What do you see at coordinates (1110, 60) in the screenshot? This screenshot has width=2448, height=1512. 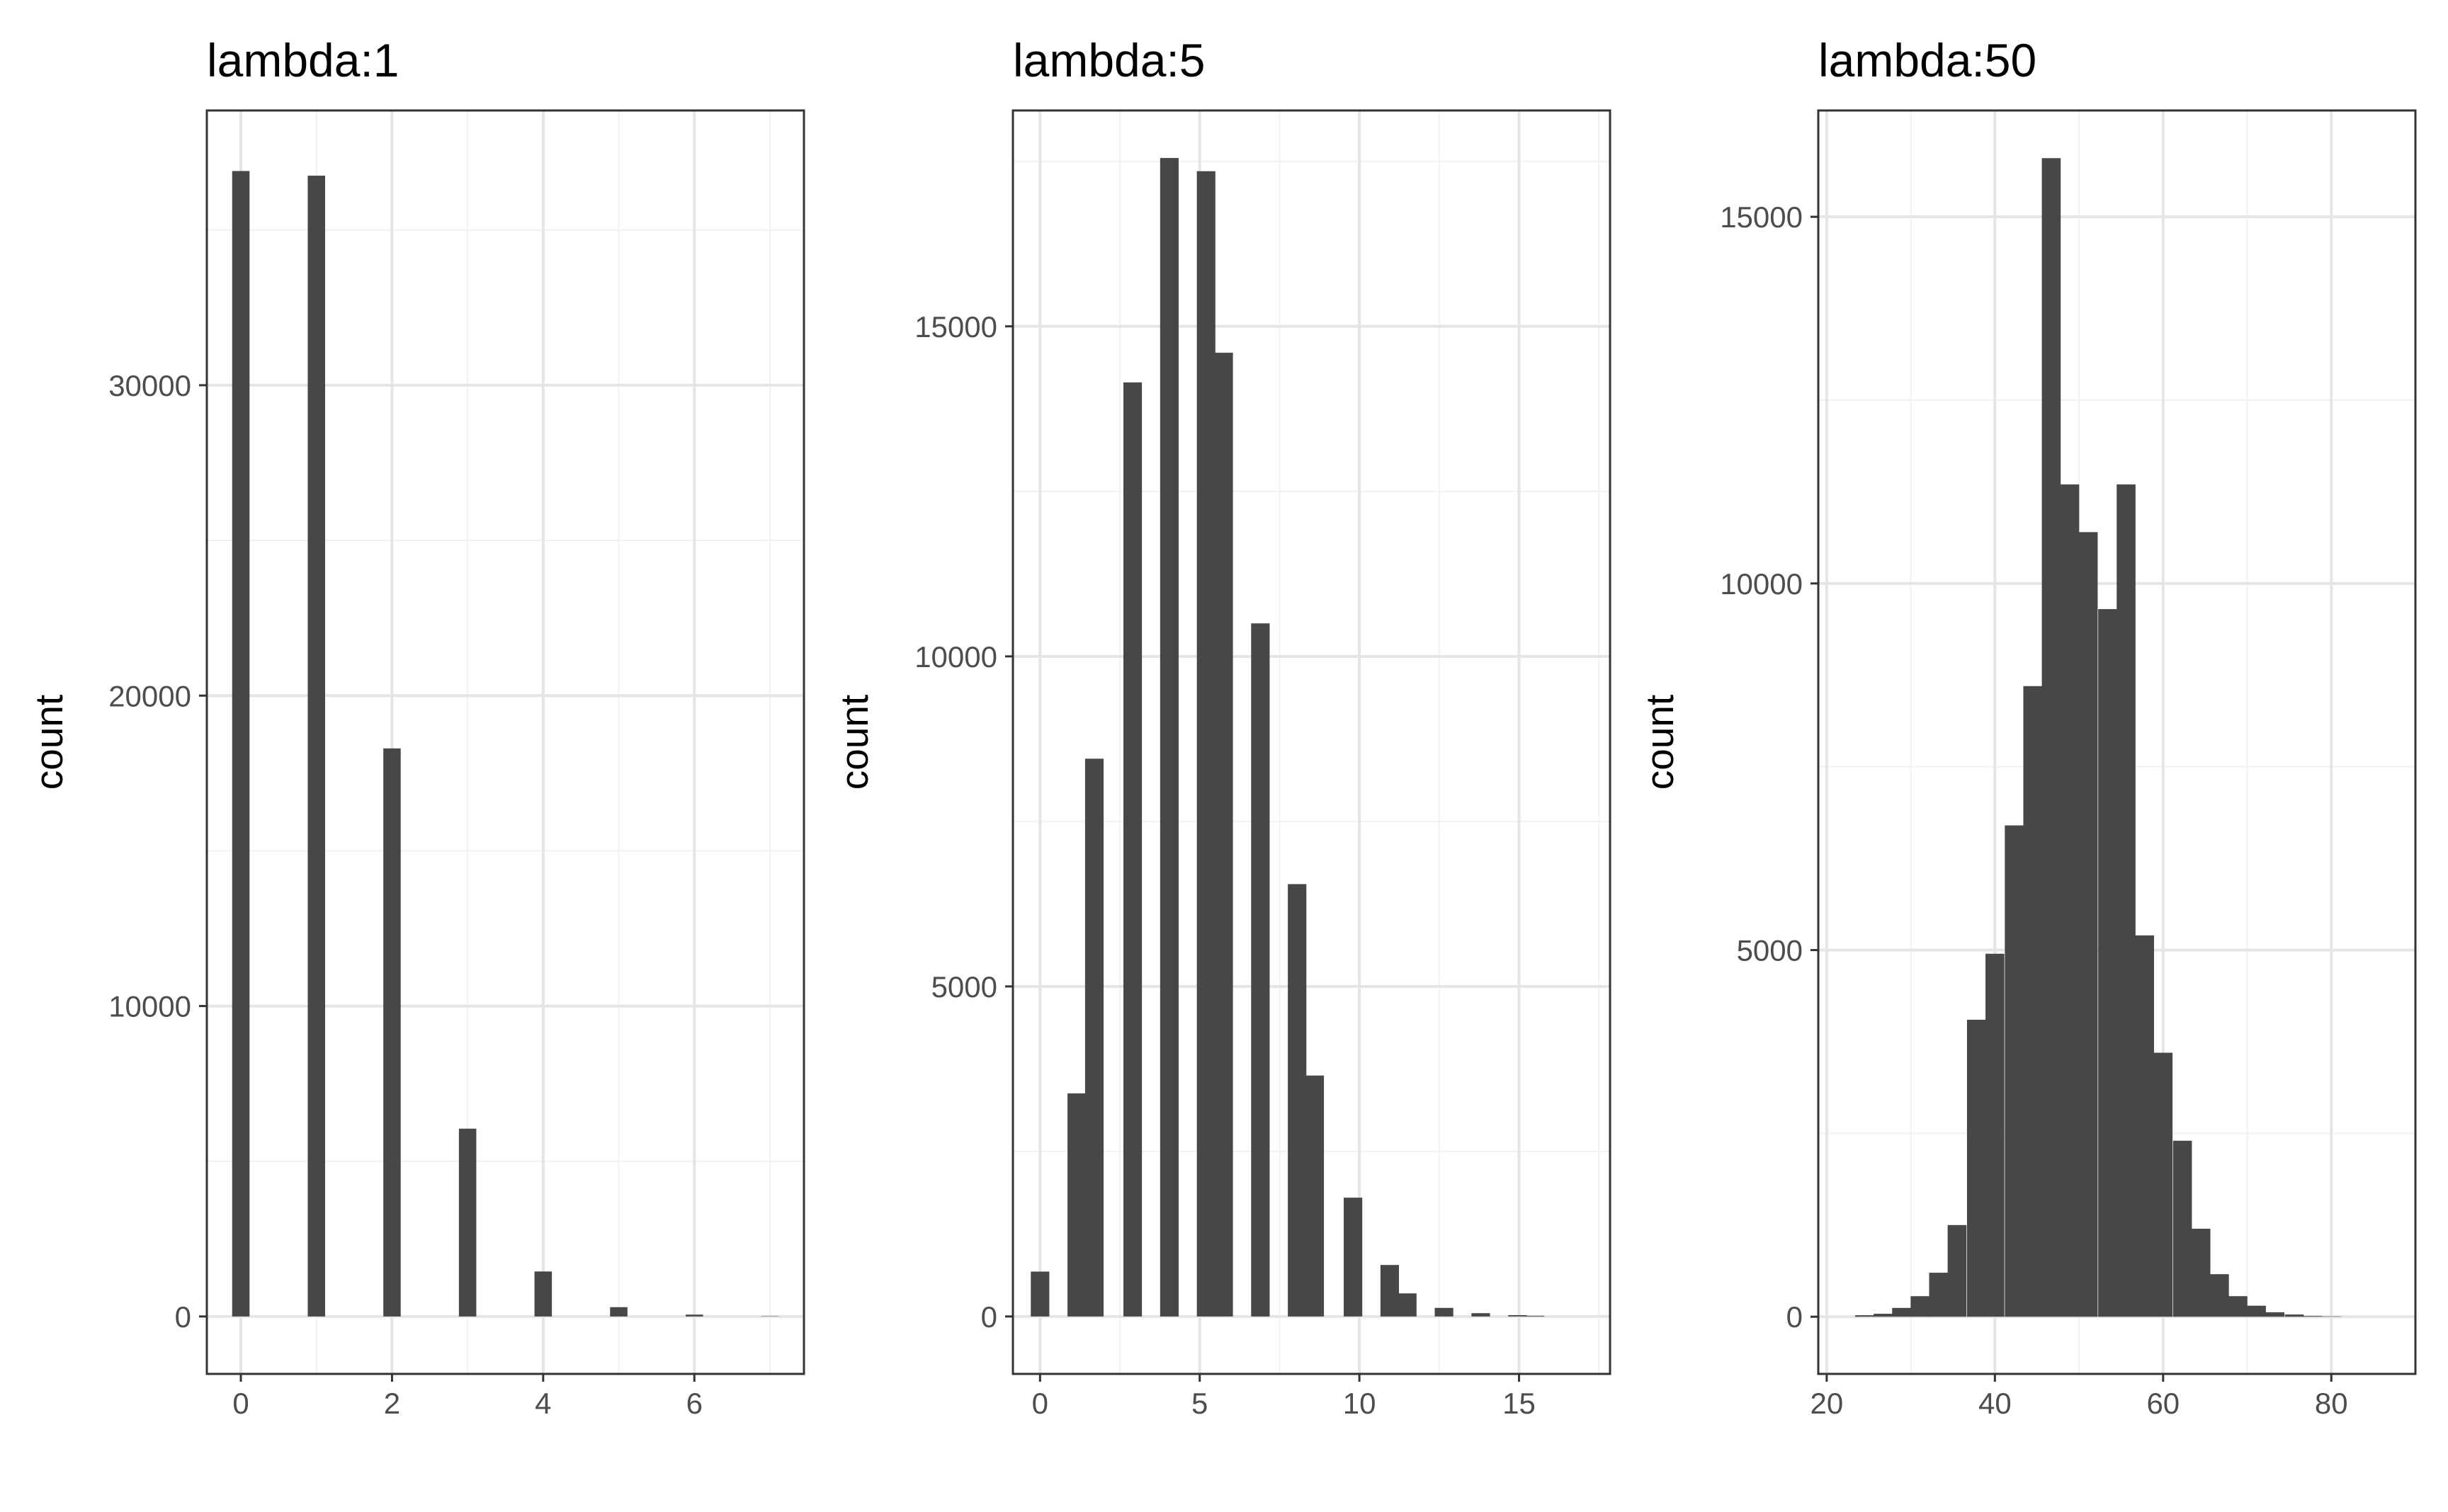 I see `panel-title: lambda:5` at bounding box center [1110, 60].